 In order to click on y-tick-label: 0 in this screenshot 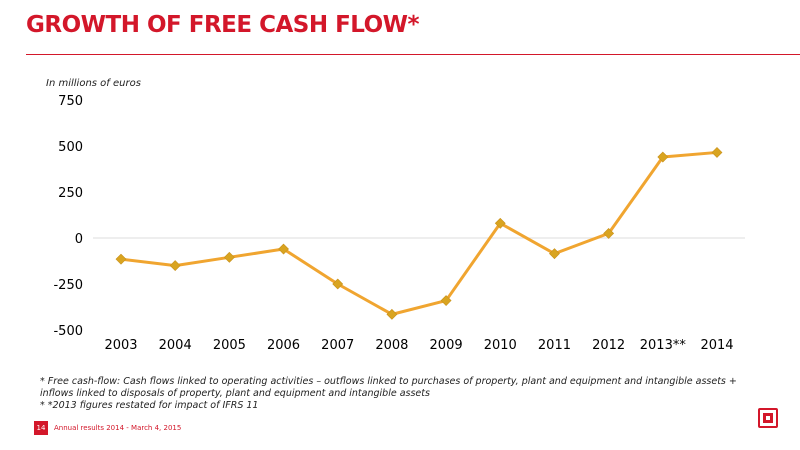, I will do `click(79, 239)`.